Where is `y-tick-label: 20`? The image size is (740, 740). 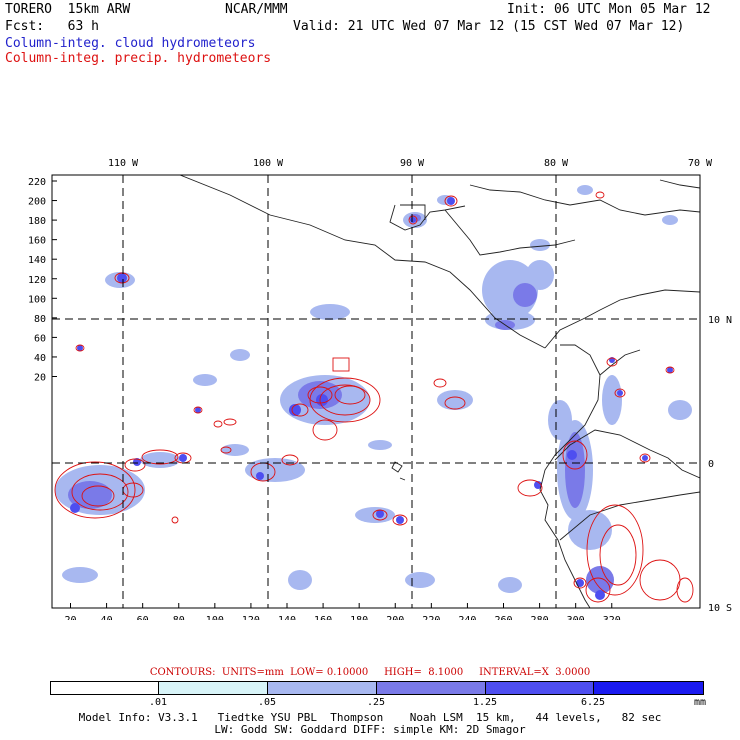
y-tick-label: 20 is located at coordinates (40, 378).